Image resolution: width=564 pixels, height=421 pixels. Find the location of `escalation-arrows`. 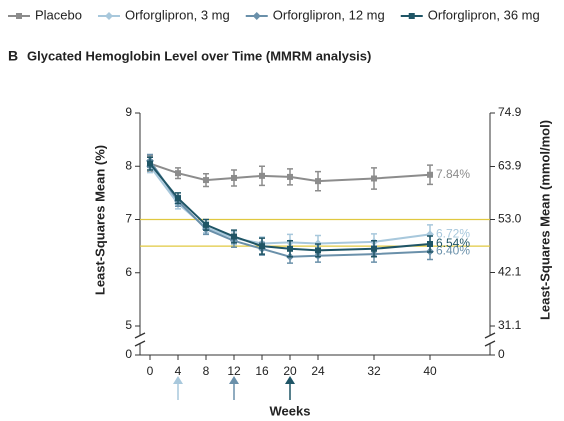

escalation-arrows is located at coordinates (234, 388).